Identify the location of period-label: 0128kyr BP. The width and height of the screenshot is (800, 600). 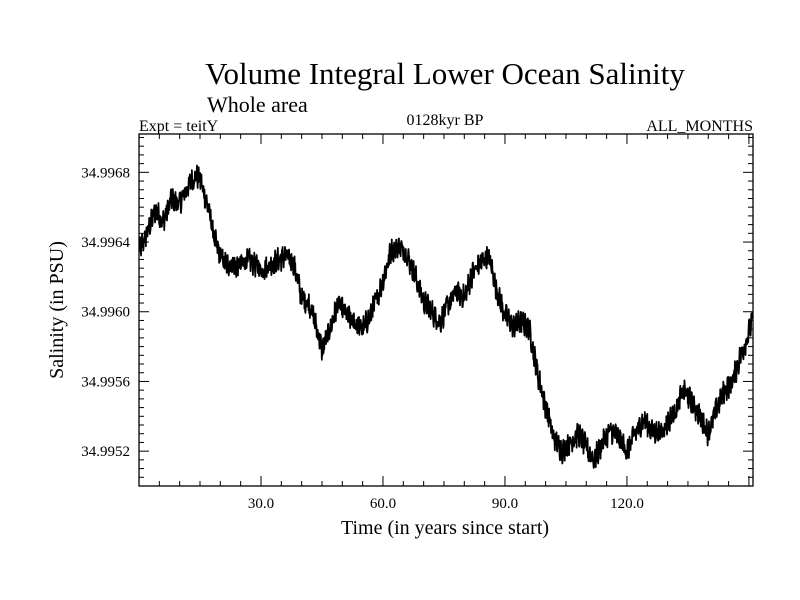
(445, 120).